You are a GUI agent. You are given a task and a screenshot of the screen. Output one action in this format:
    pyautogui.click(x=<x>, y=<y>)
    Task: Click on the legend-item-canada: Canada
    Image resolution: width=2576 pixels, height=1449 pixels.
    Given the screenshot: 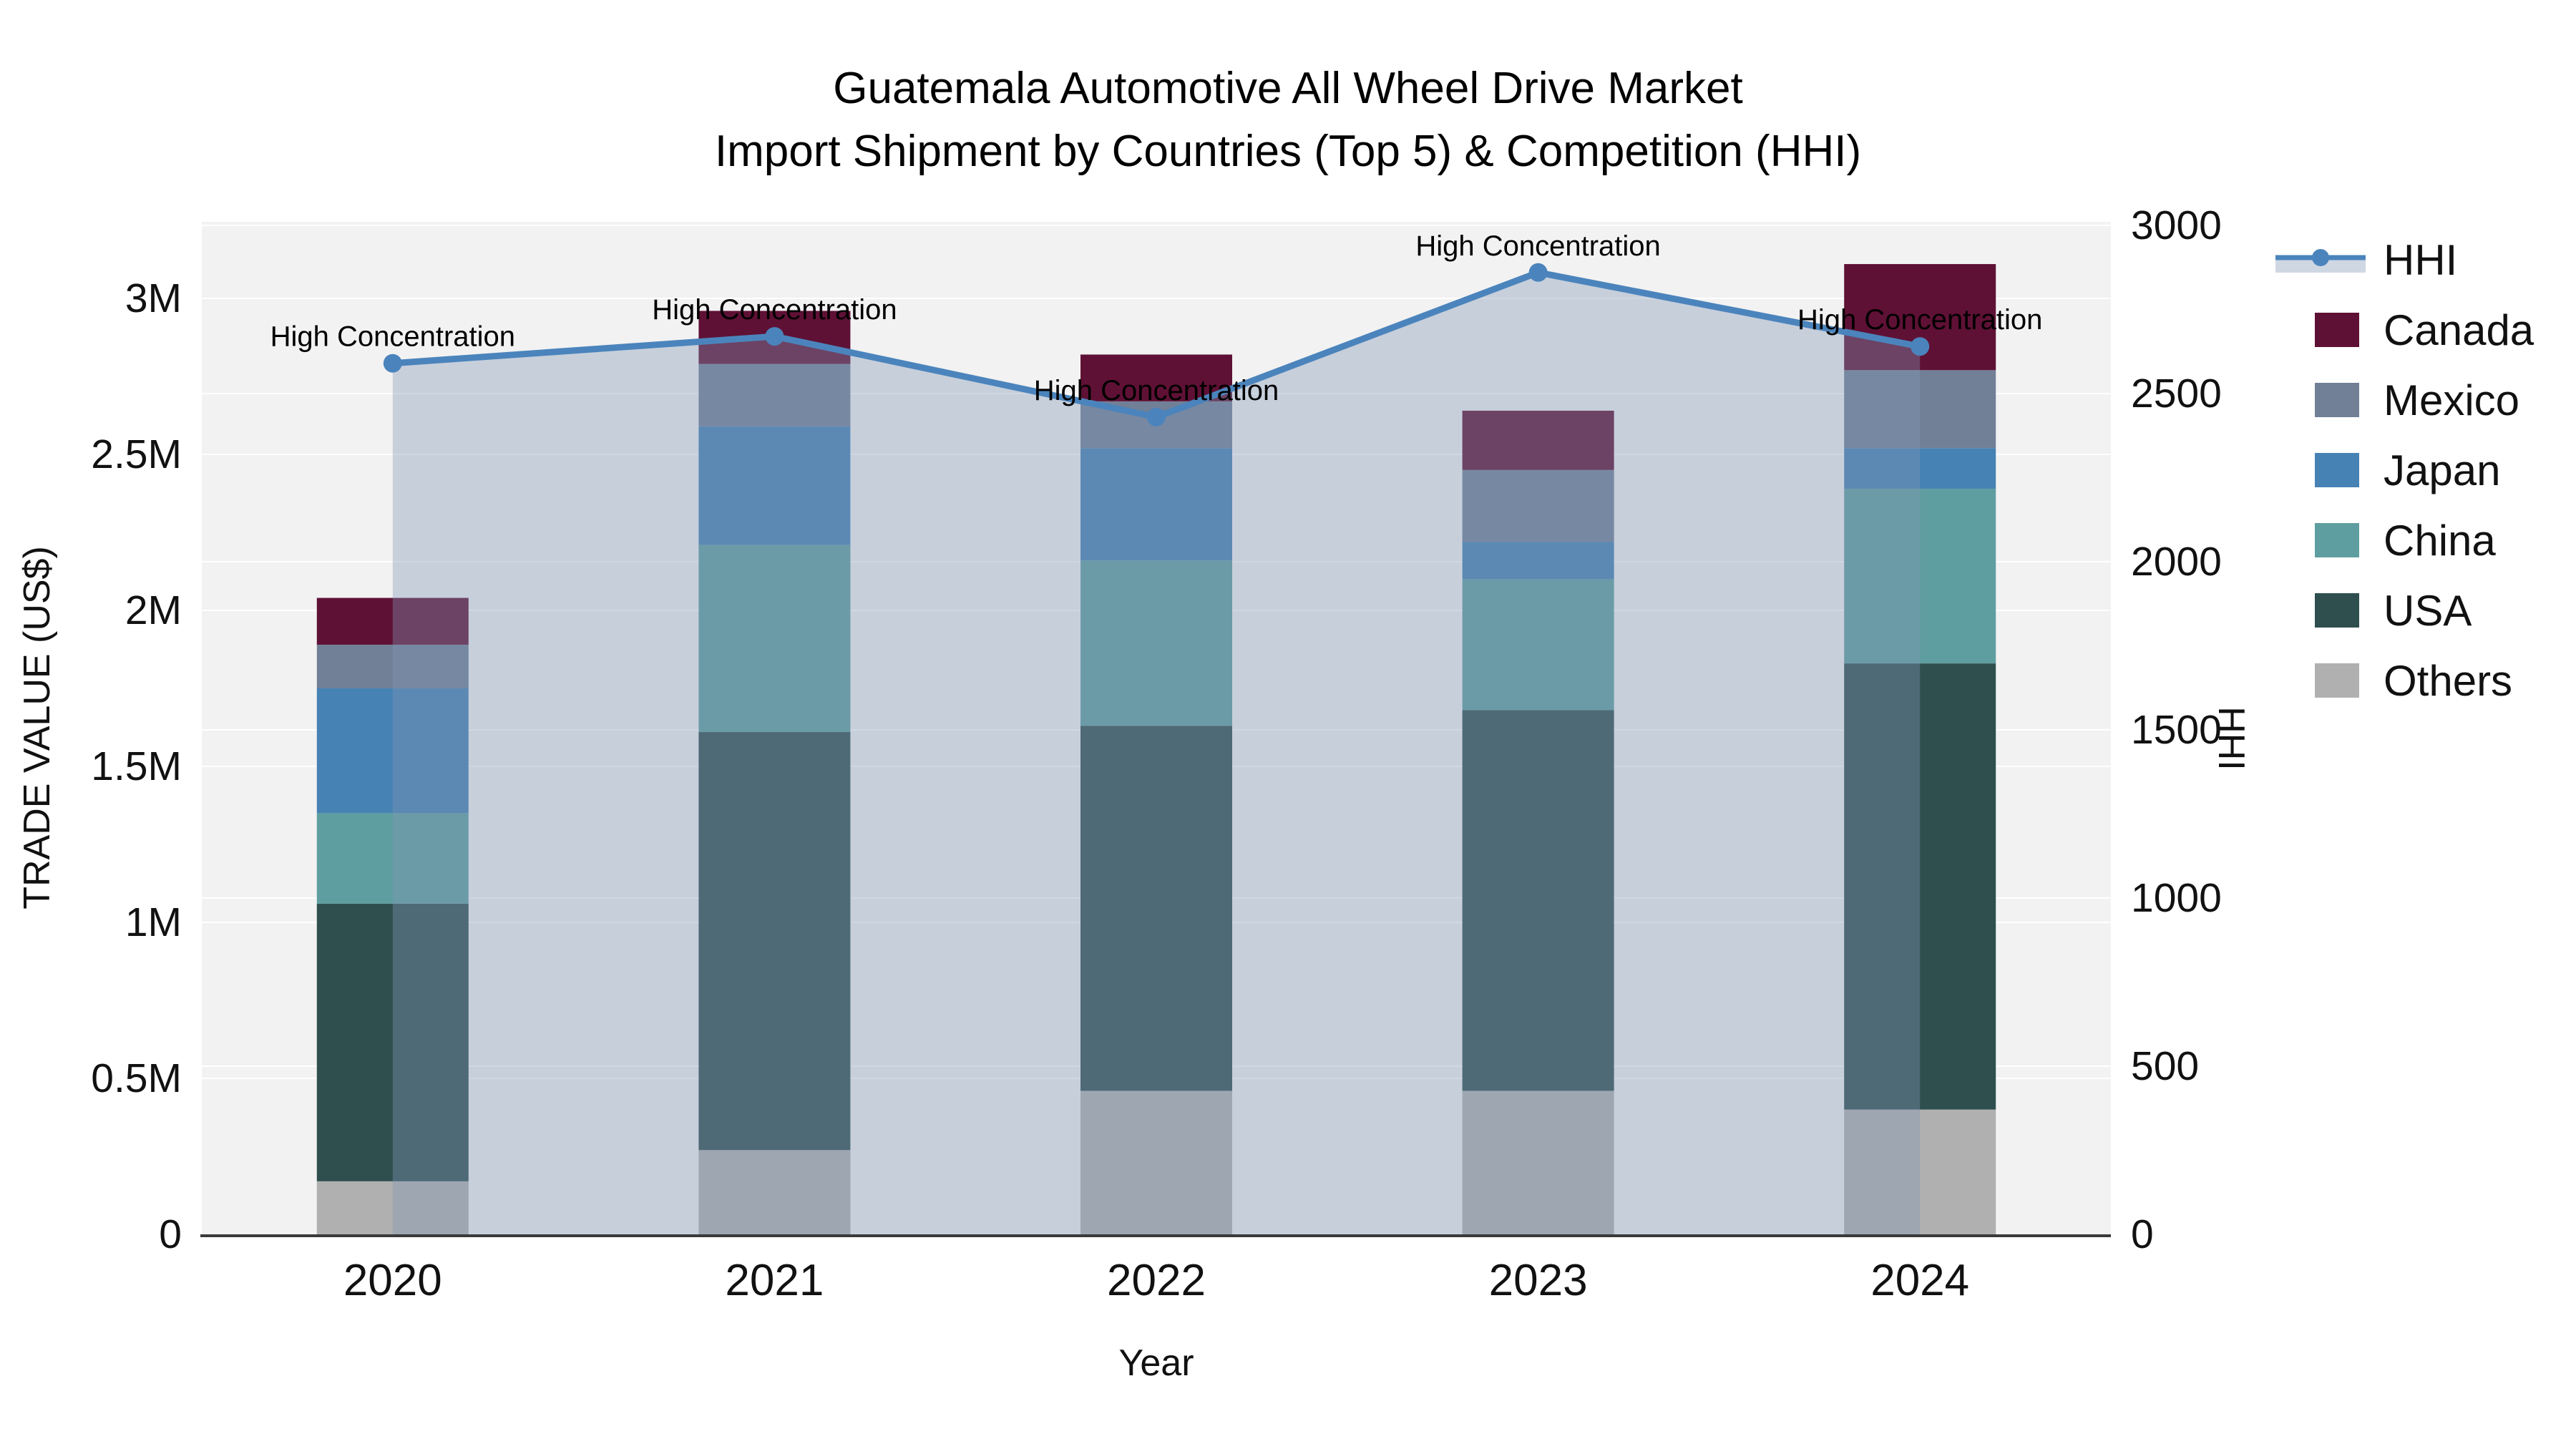 What is the action you would take?
    pyautogui.click(x=2404, y=330)
    